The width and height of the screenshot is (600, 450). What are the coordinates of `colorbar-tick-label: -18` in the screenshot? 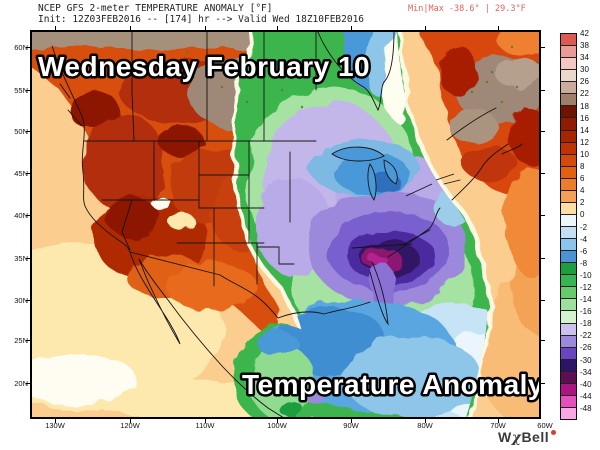 It's located at (586, 324).